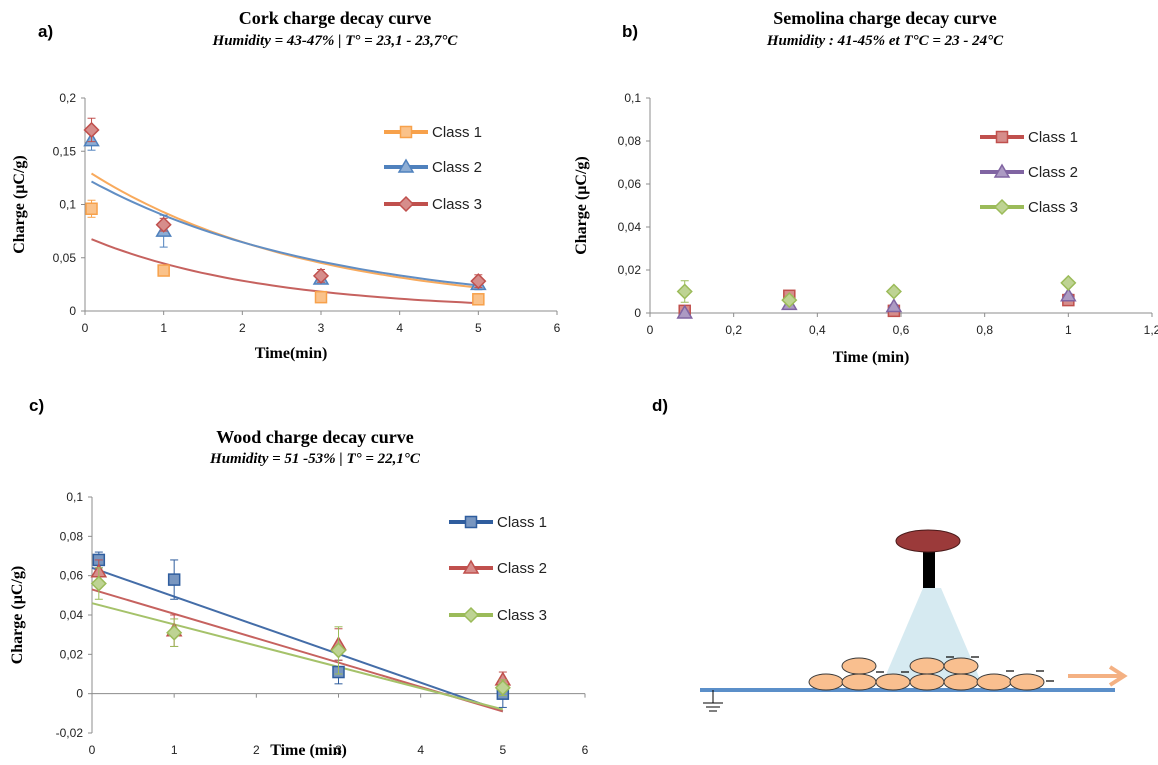  Describe the element at coordinates (79, 694) in the screenshot. I see `chart-c-ytick-label: 0` at that location.